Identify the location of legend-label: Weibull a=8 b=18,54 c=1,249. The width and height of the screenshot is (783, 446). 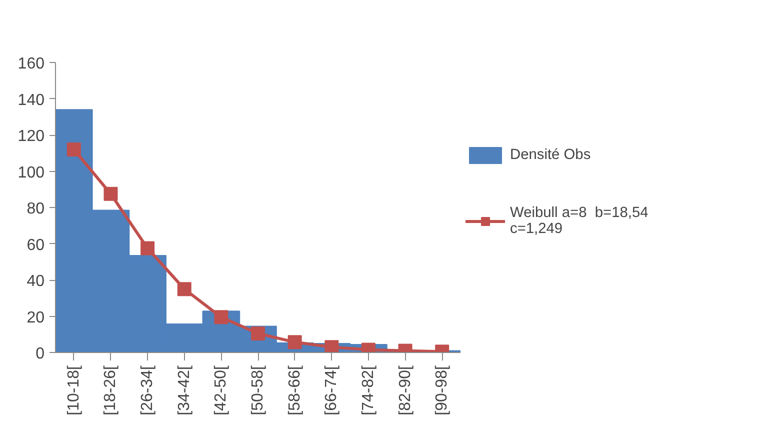
(579, 221).